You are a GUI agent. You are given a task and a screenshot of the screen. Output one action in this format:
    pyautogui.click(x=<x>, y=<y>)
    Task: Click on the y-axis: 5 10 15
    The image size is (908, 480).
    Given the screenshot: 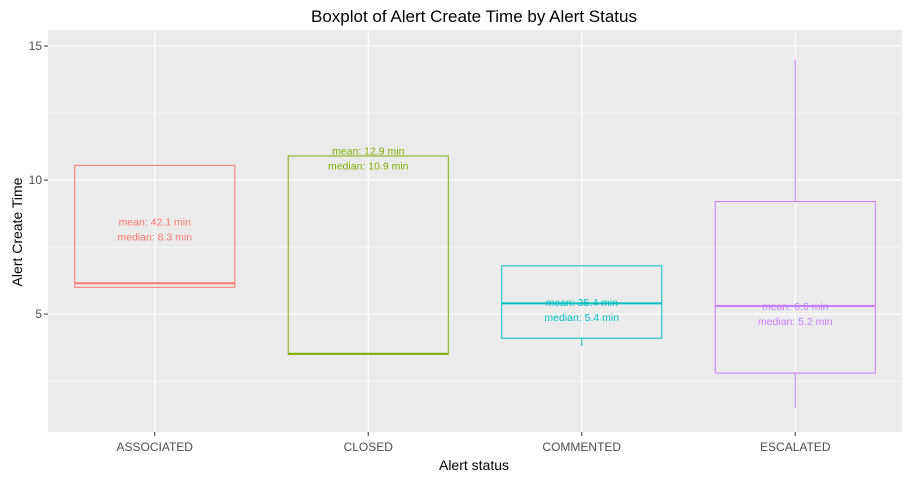 What is the action you would take?
    pyautogui.click(x=38, y=180)
    